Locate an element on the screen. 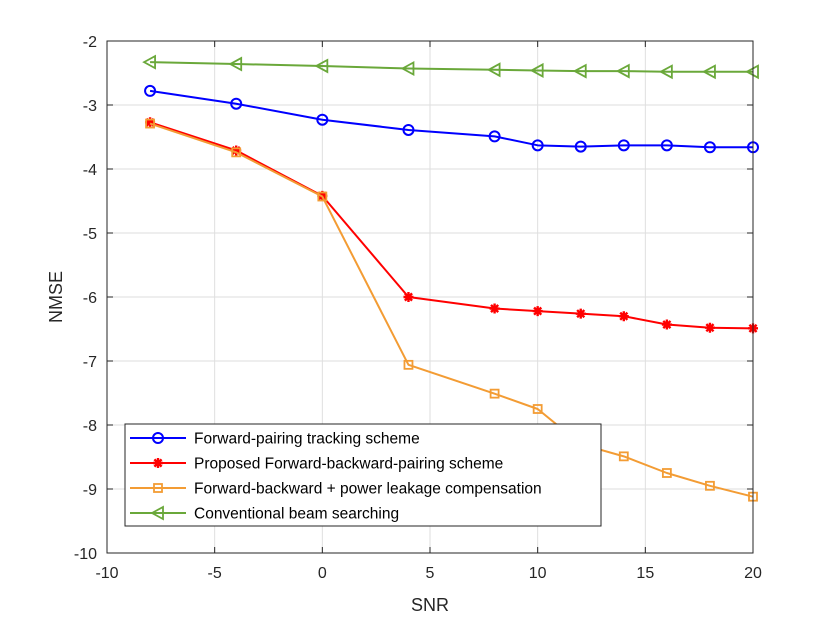  x-tick-label: -5 is located at coordinates (215, 573).